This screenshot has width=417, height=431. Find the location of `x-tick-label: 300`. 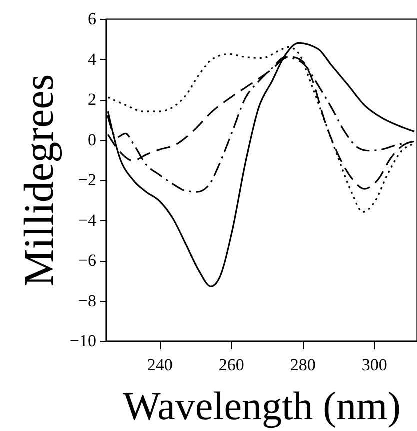

x-tick-label: 300 is located at coordinates (375, 365).